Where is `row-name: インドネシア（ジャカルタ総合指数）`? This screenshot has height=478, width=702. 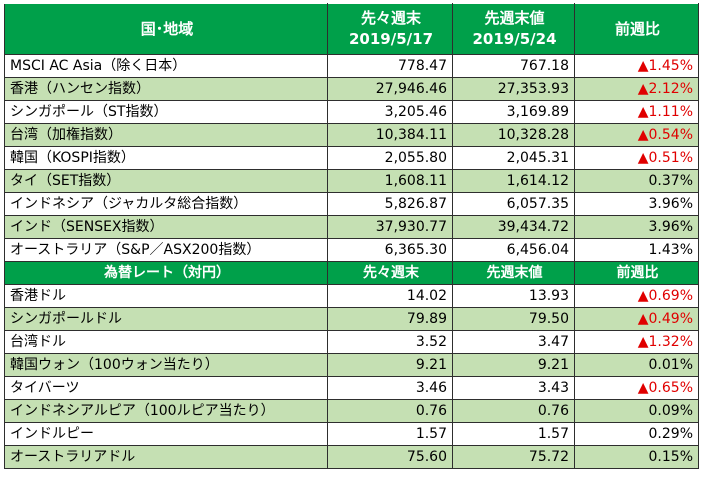
row-name: インドネシア（ジャカルタ総合指数） is located at coordinates (166, 204).